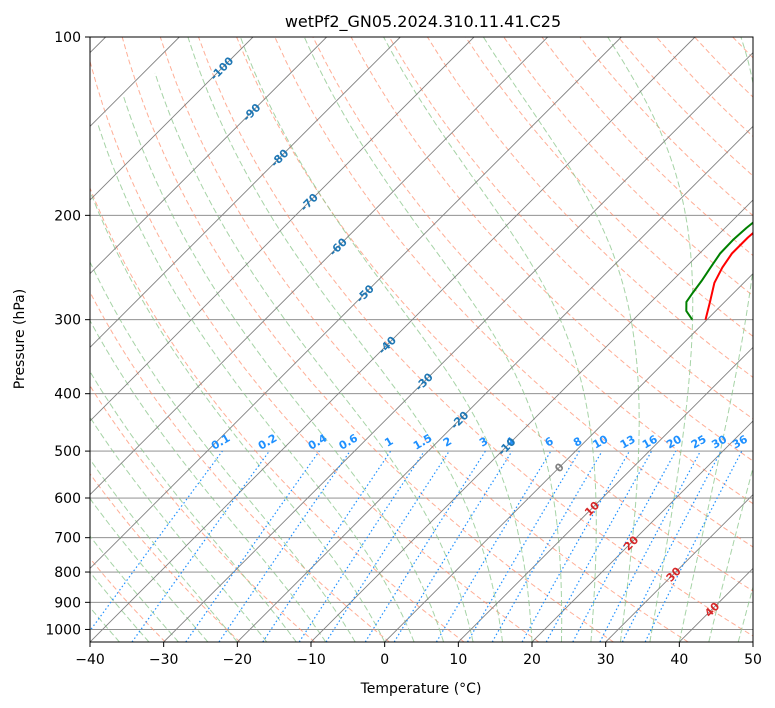 Image resolution: width=775 pixels, height=708 pixels. What do you see at coordinates (628, 442) in the screenshot?
I see `mixing-ratio-label: 13` at bounding box center [628, 442].